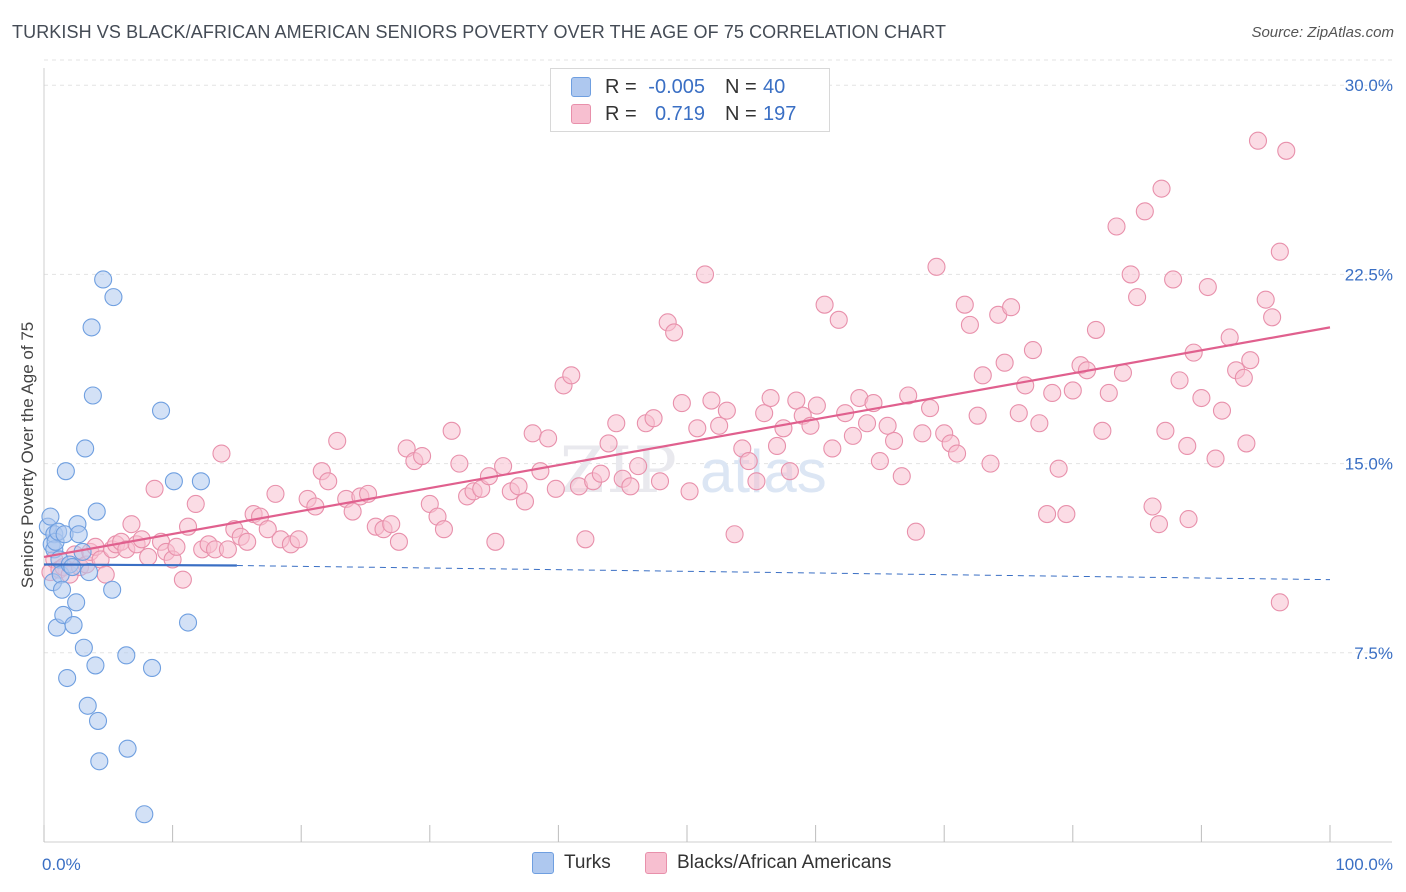 The image size is (1406, 892). I want to click on stats-legend: R = -0.005 N = 40 R = 0.719 N = 197, so click(690, 100).